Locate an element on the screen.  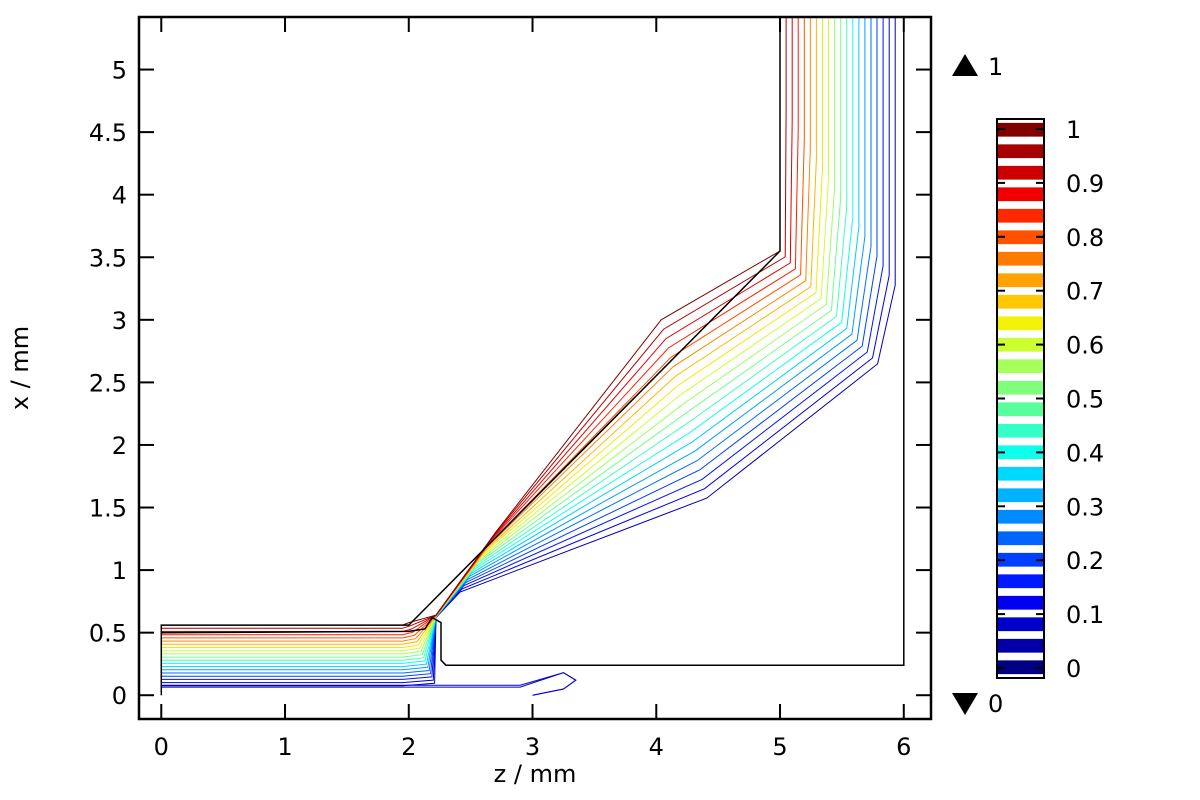
x-tick-label: 3 is located at coordinates (532, 747).